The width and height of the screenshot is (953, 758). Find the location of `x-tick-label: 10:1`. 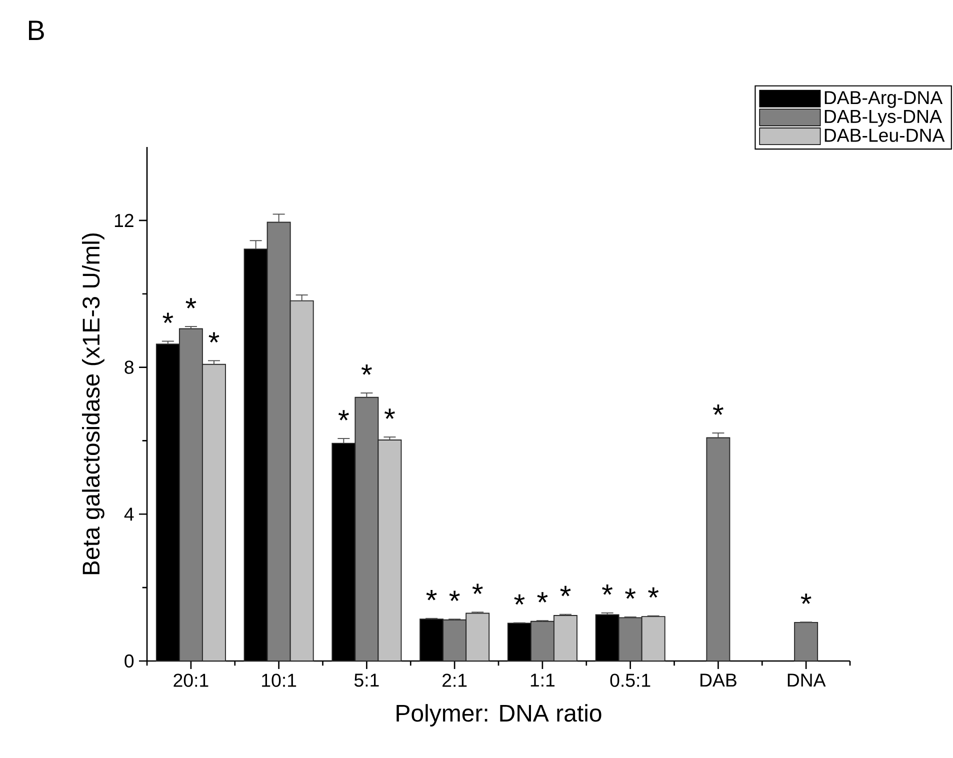

x-tick-label: 10:1 is located at coordinates (279, 680).